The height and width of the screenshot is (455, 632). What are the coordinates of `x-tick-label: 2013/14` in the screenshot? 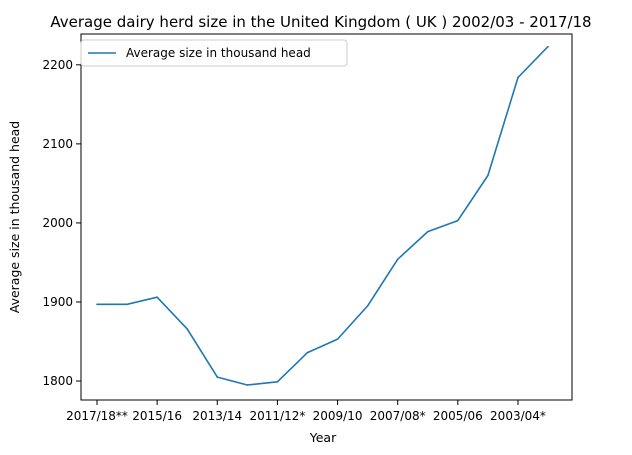 It's located at (217, 416).